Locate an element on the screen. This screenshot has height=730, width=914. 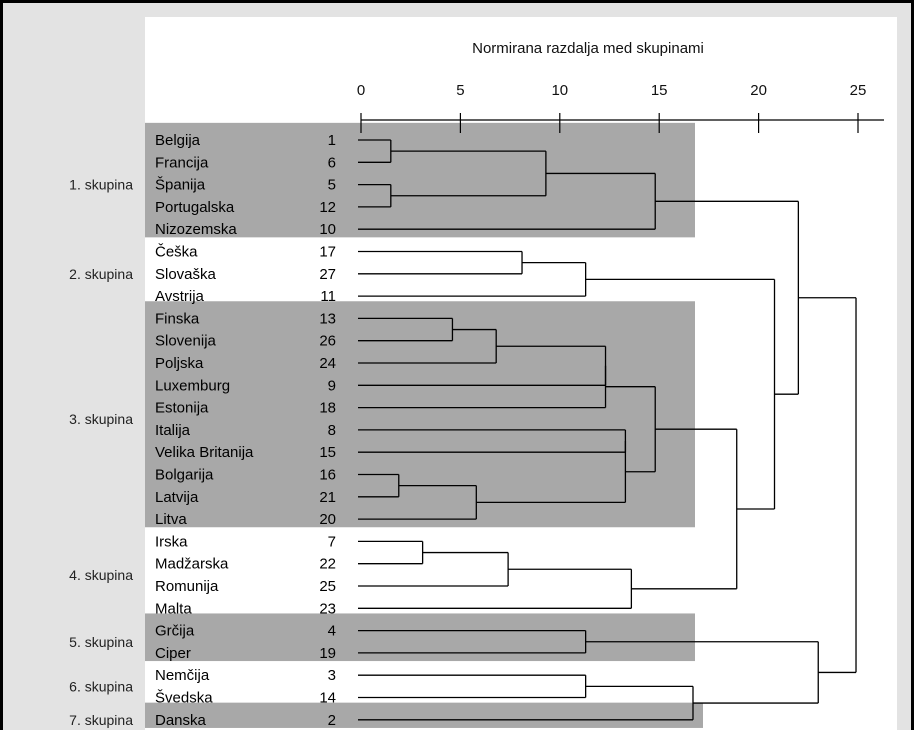
leaf-id-13: 13 is located at coordinates (327, 318).